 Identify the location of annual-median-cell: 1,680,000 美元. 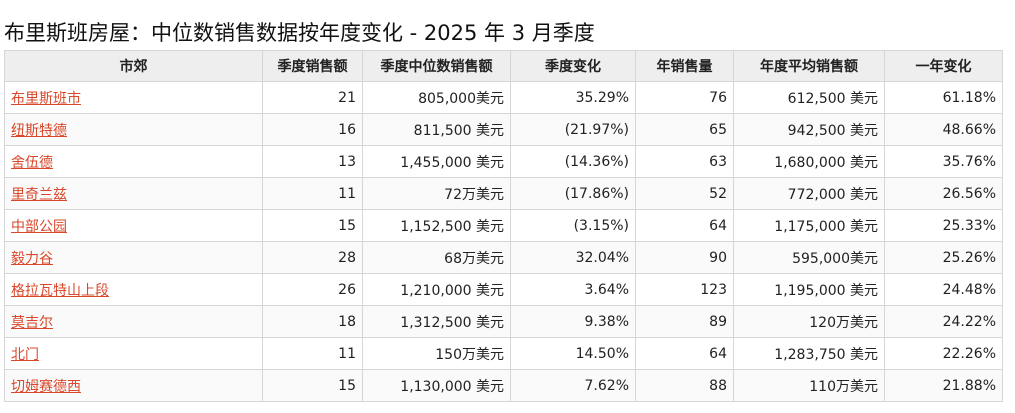
(809, 161).